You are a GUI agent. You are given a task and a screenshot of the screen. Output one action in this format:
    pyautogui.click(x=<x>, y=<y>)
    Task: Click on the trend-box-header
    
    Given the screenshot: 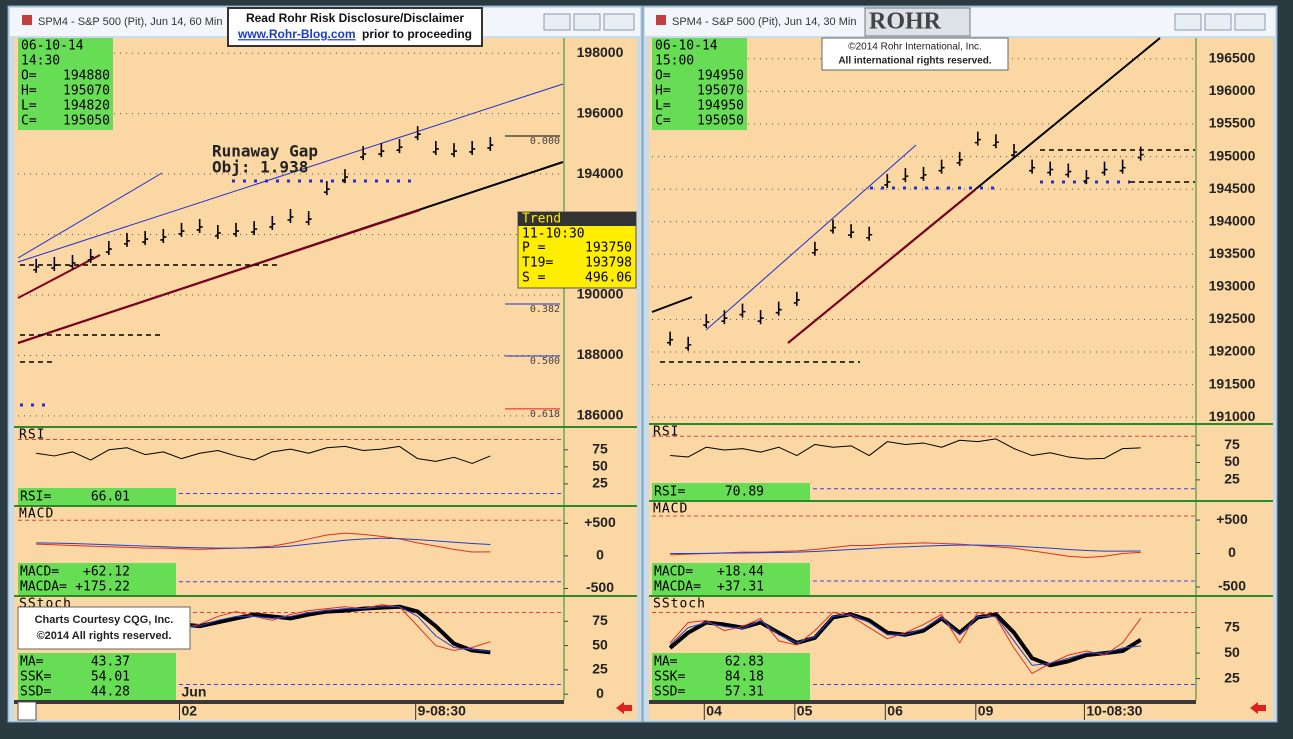 What is the action you would take?
    pyautogui.click(x=577, y=219)
    